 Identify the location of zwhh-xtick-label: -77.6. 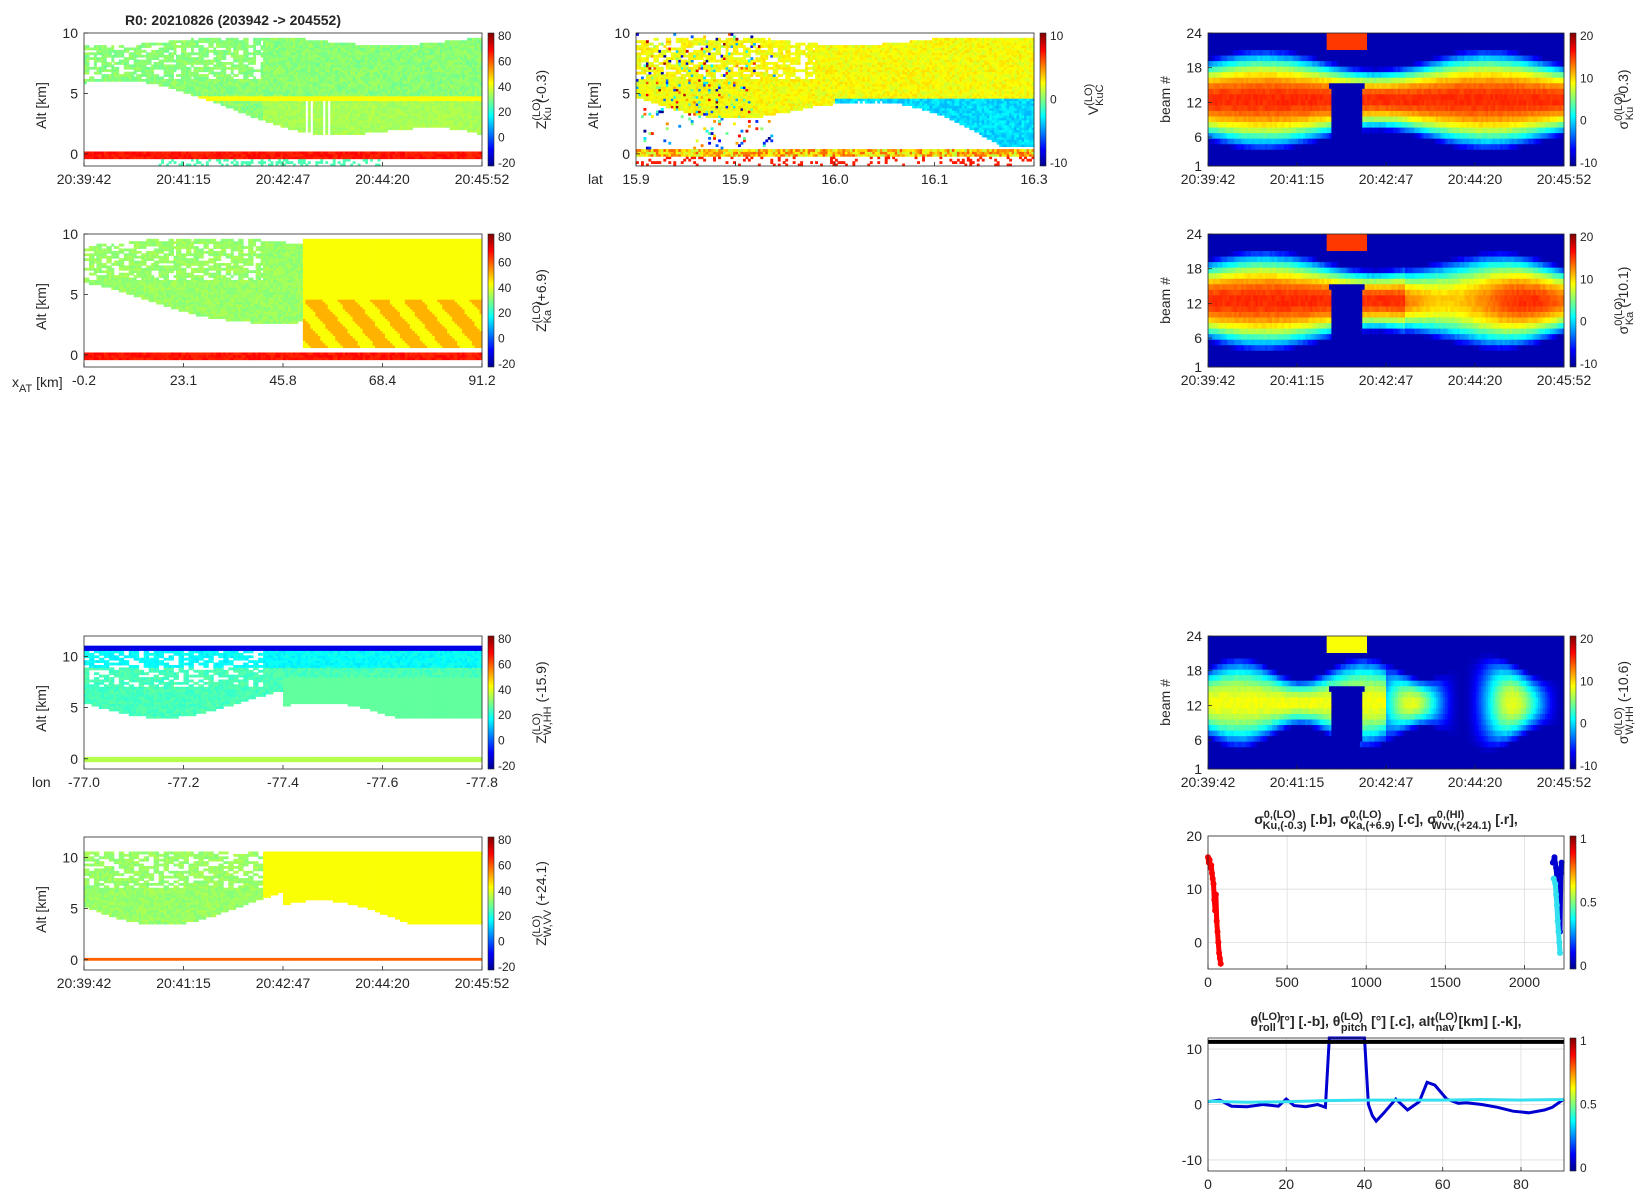
(383, 782).